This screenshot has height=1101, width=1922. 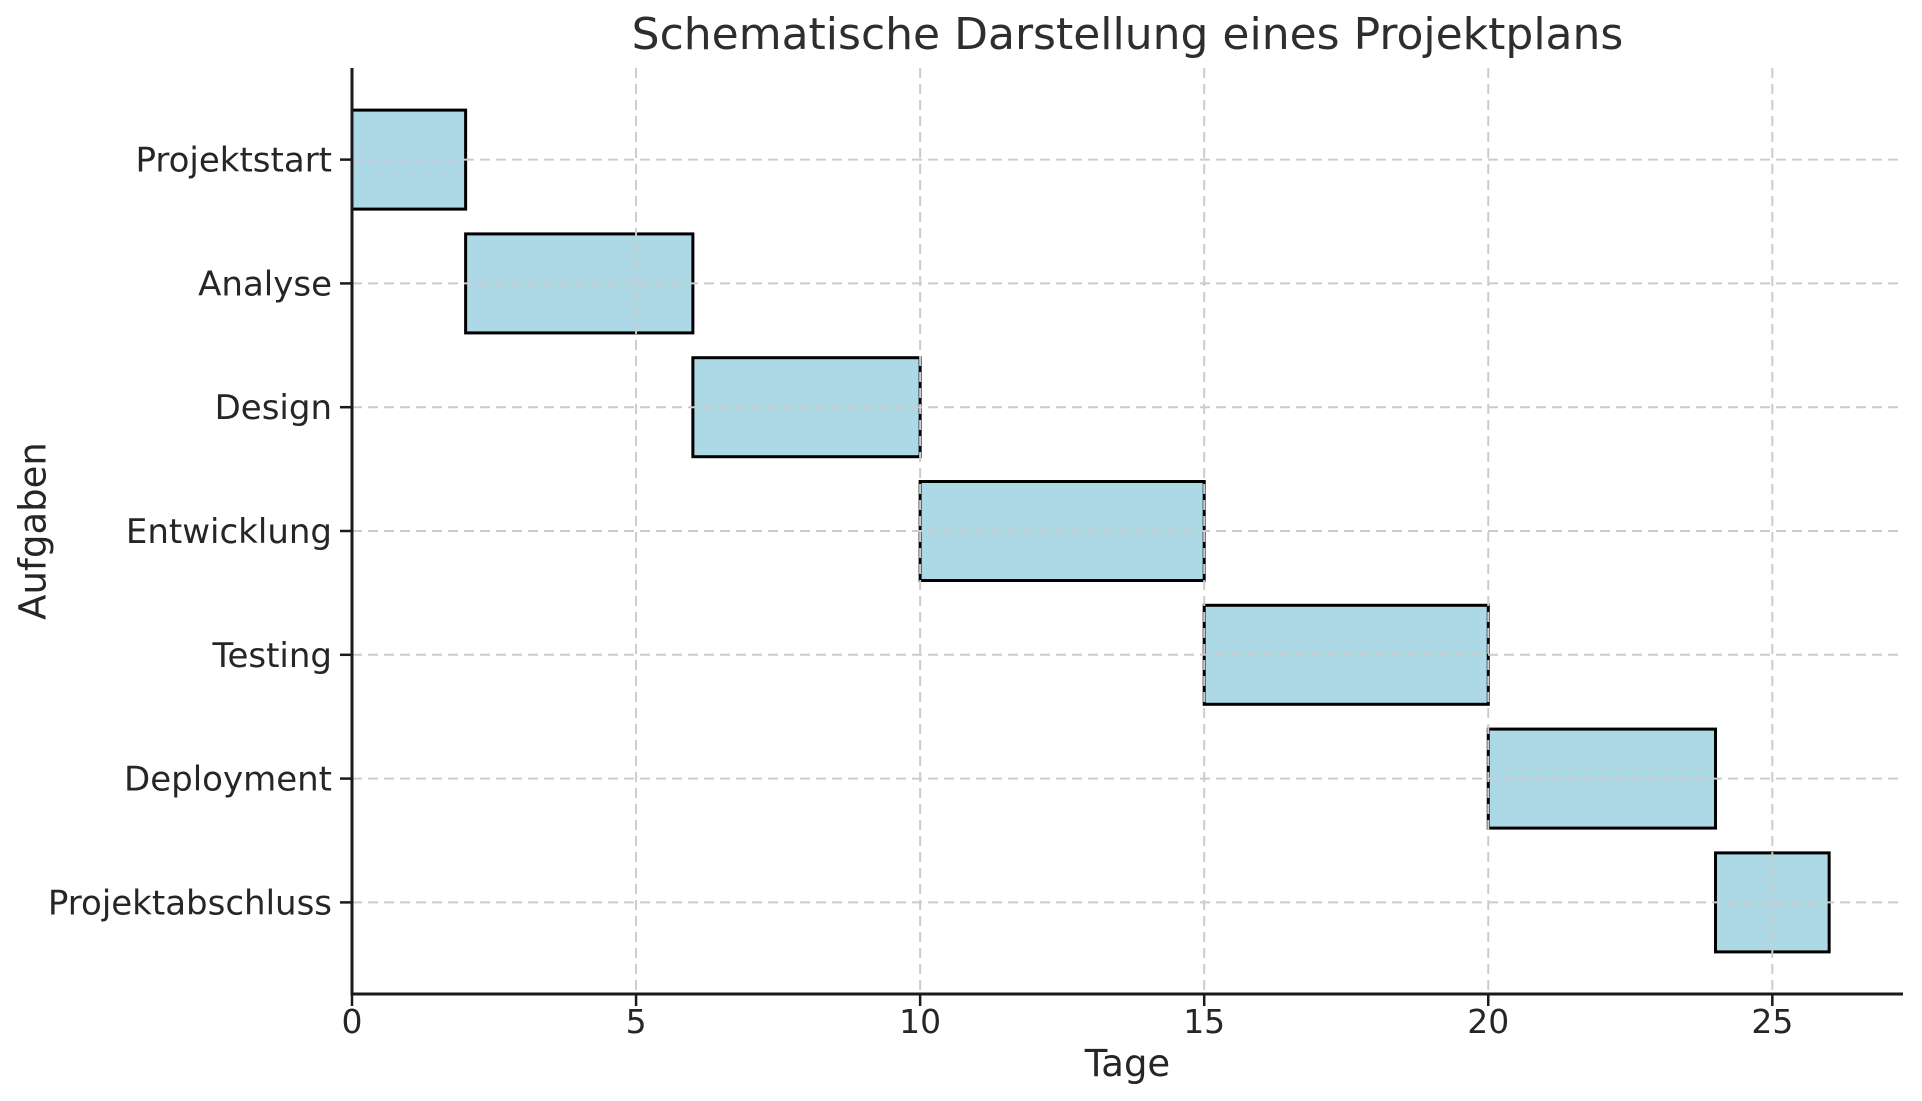 I want to click on y-tick-label: Testing, so click(x=271, y=656).